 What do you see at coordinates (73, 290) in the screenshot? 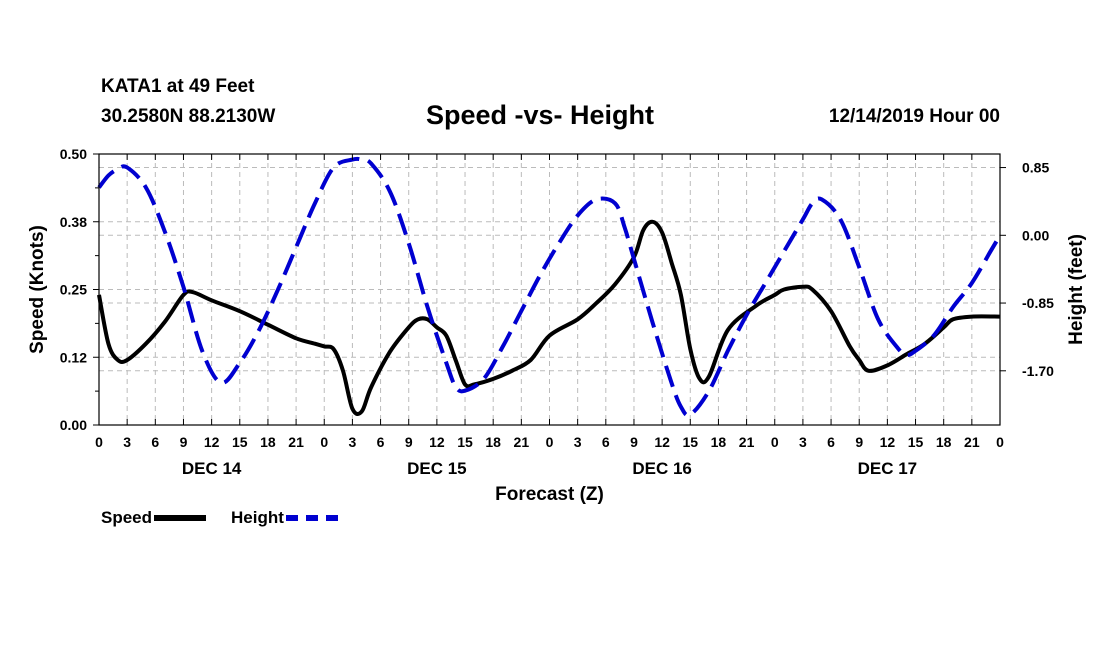
I see `y-left-tick-label: 0.25` at bounding box center [73, 290].